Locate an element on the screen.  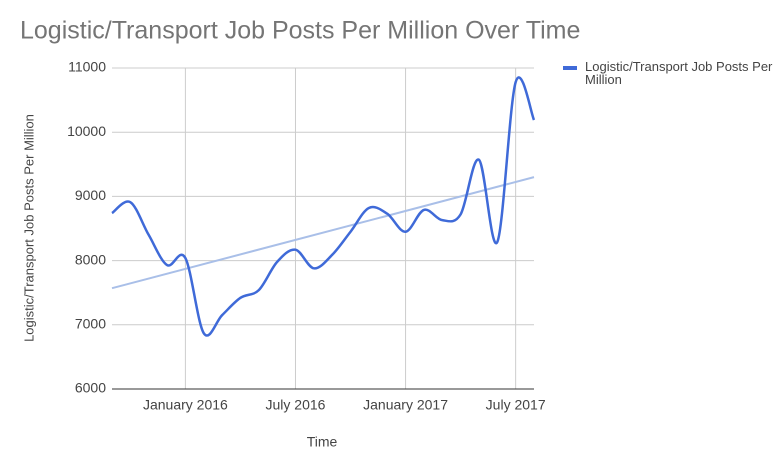
x-tick-label: July 2017 is located at coordinates (516, 405).